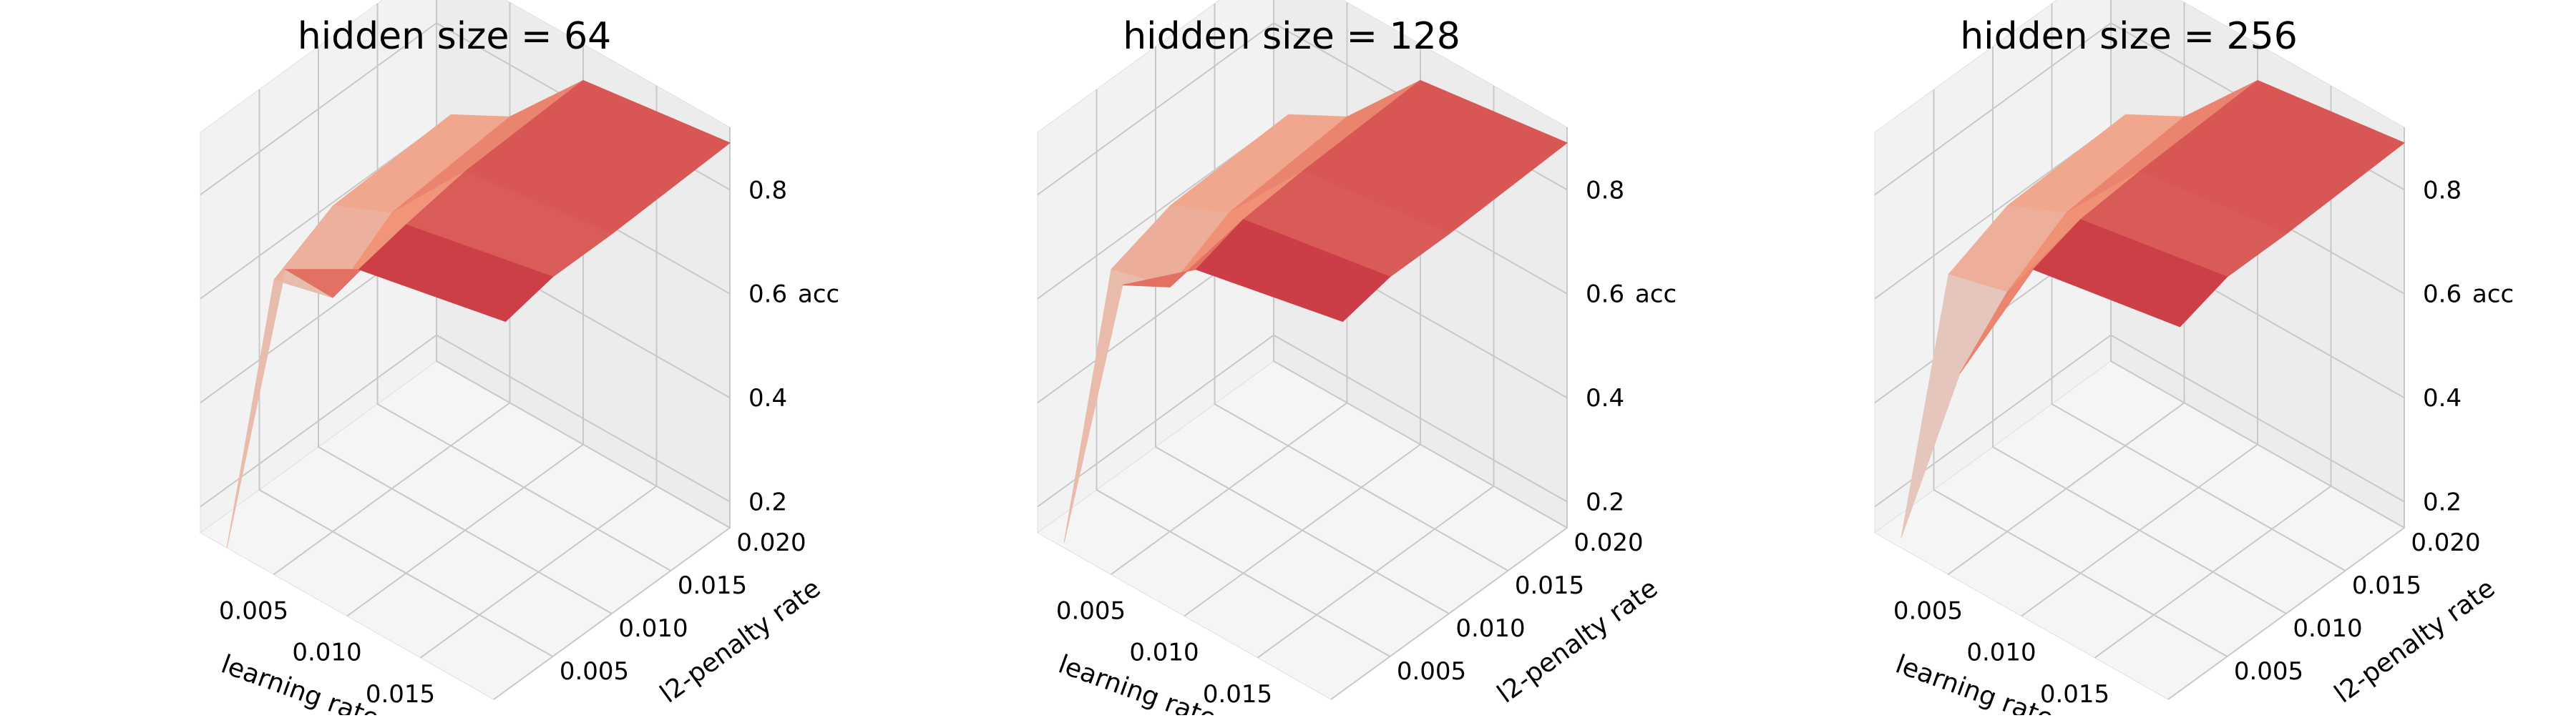 Image resolution: width=2576 pixels, height=718 pixels. I want to click on chart-title: hidden size = 128, so click(1291, 36).